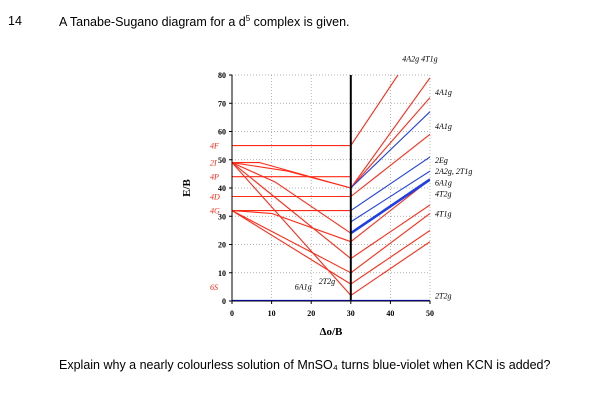 The width and height of the screenshot is (595, 403). Describe the element at coordinates (222, 75) in the screenshot. I see `y-tick-label: 80` at that location.